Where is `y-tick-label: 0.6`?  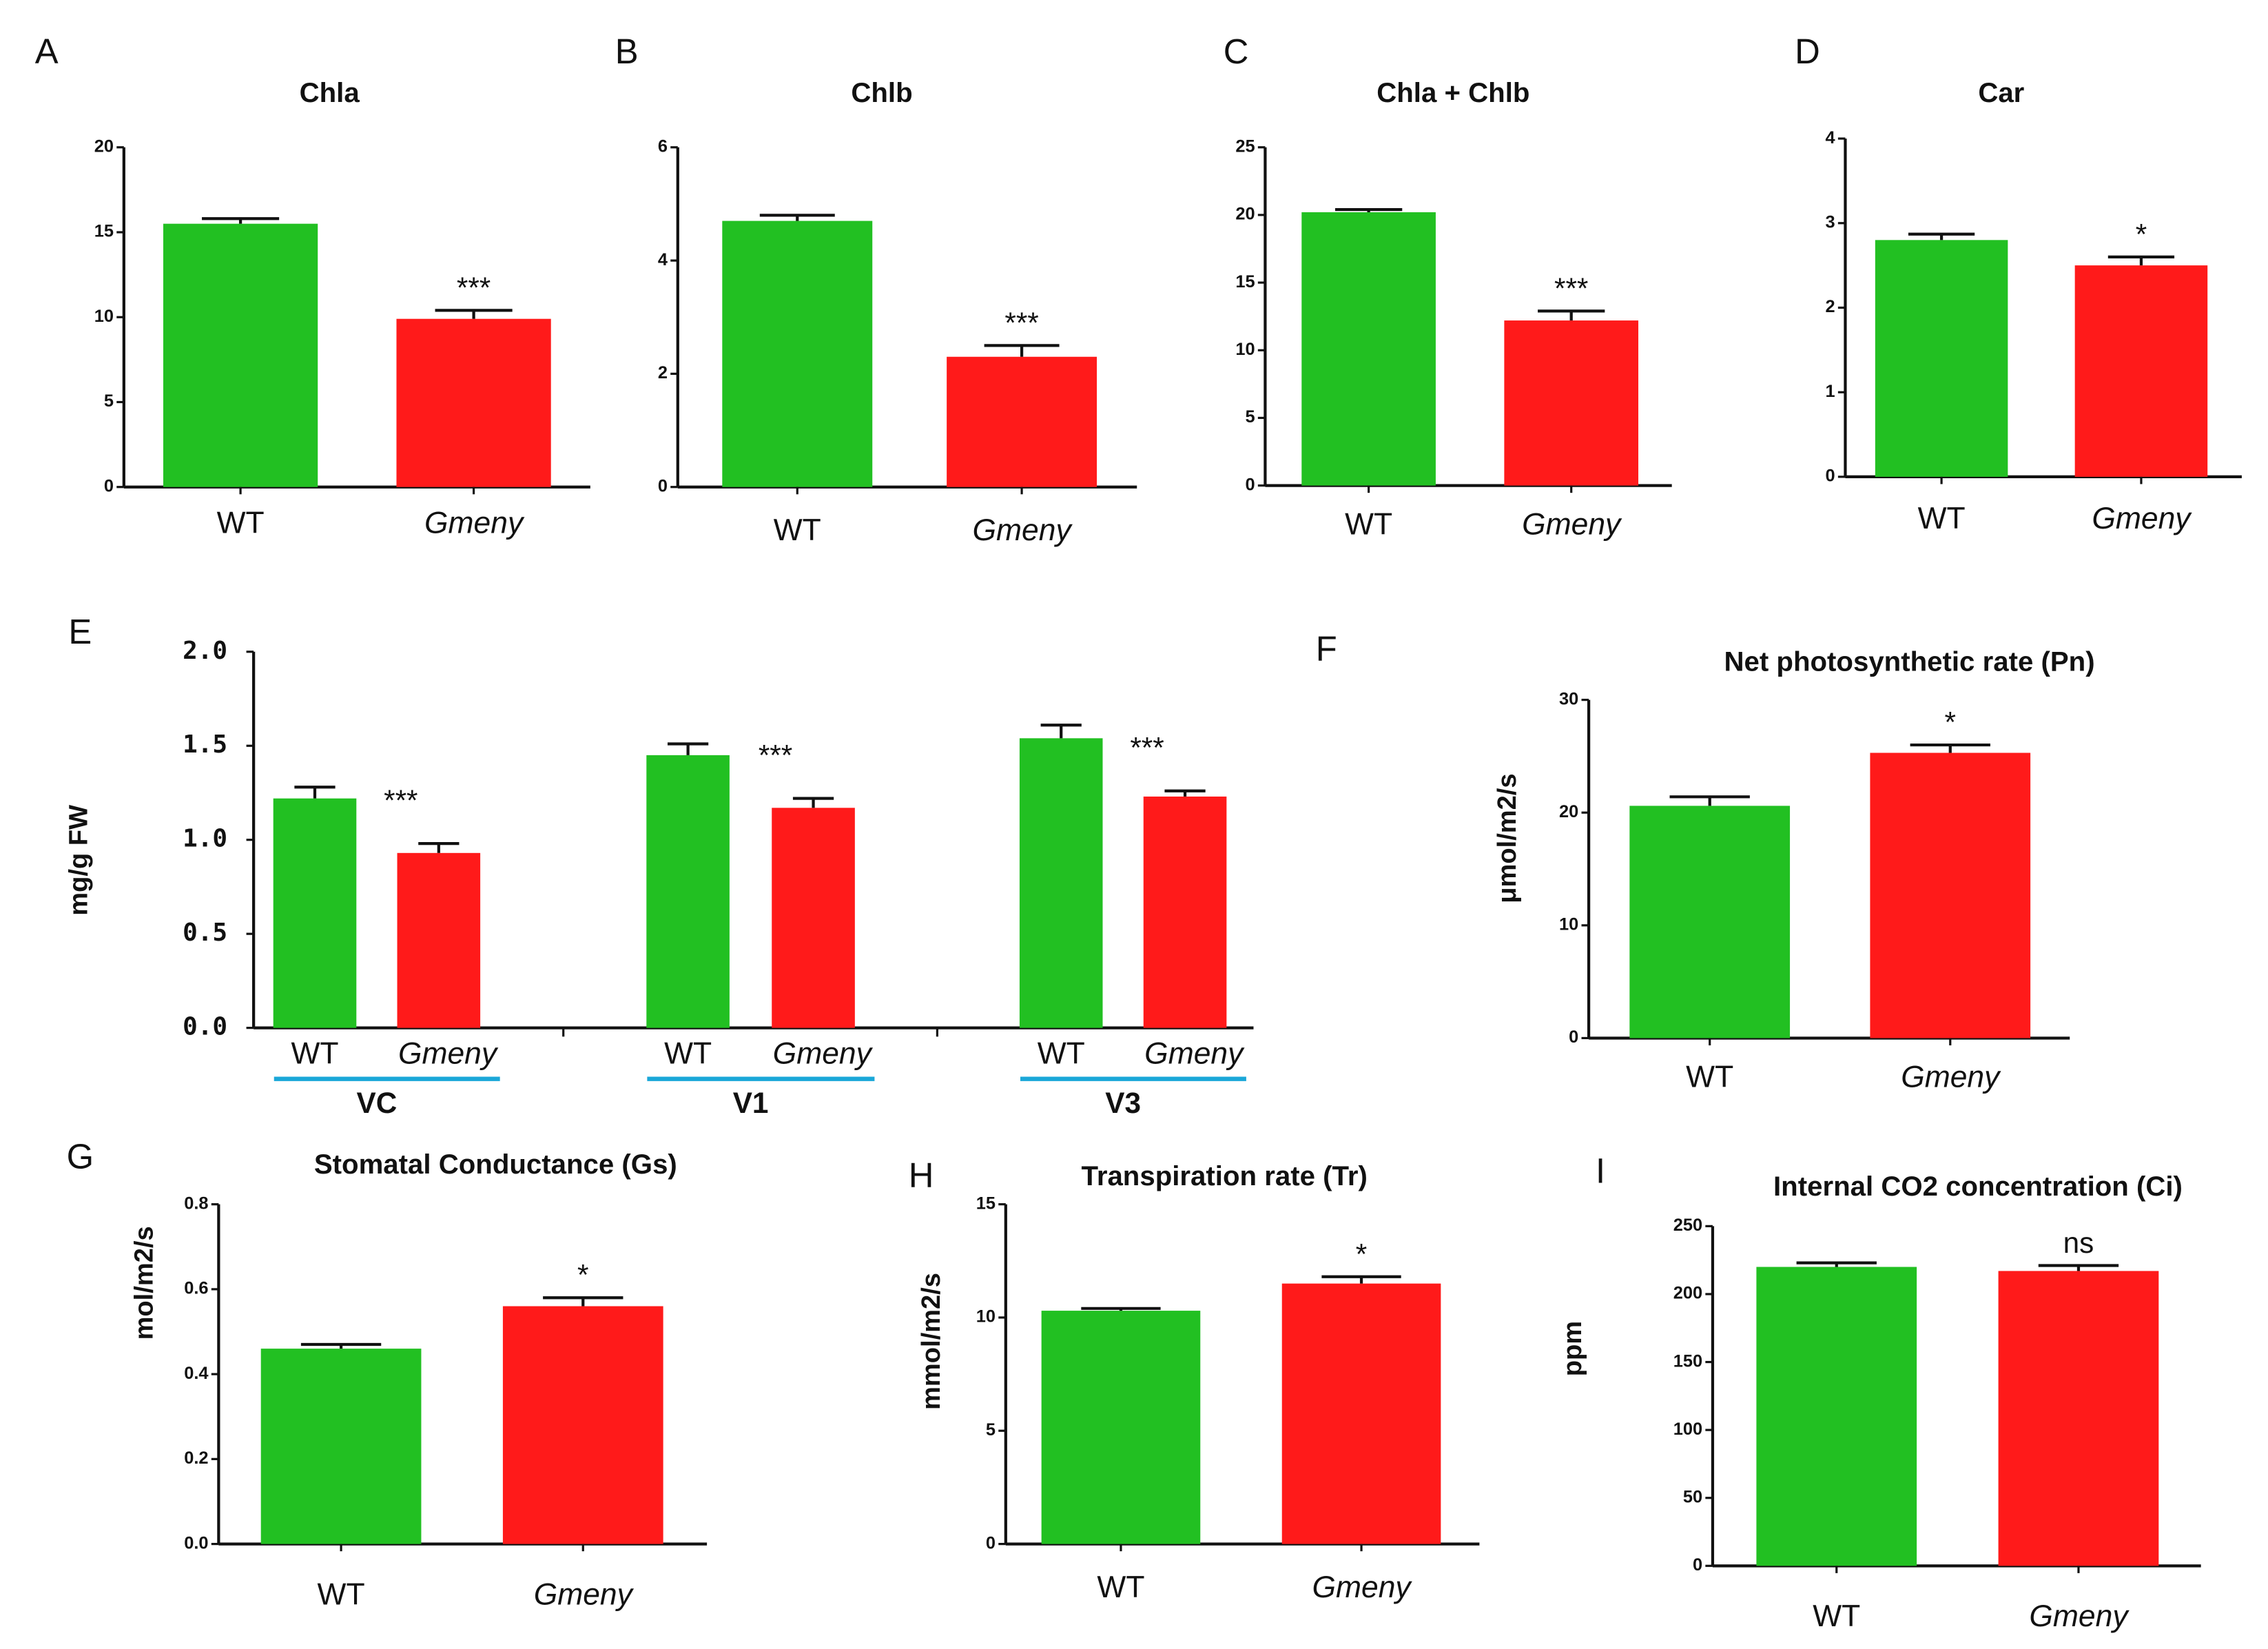 y-tick-label: 0.6 is located at coordinates (196, 1288).